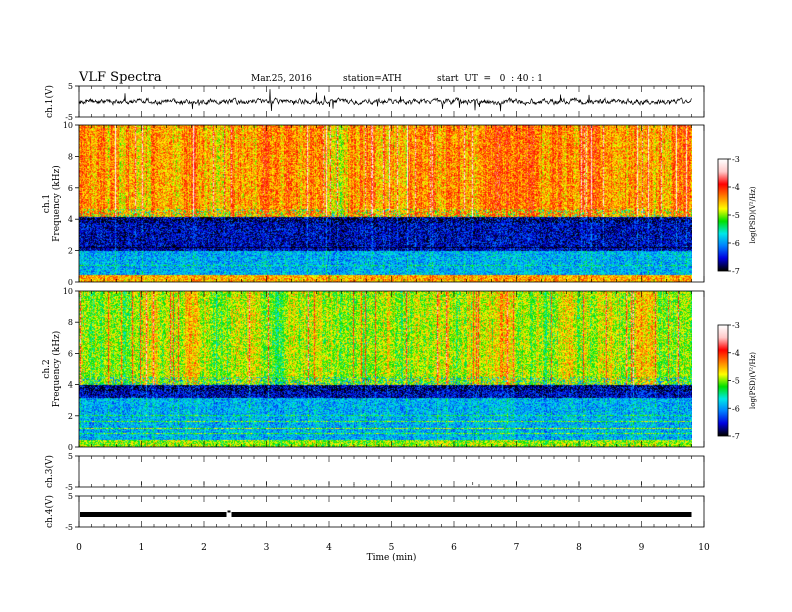 This screenshot has width=792, height=612. Describe the element at coordinates (47, 368) in the screenshot. I see `ch2-spectrogram-channel-label: ch.2` at that location.